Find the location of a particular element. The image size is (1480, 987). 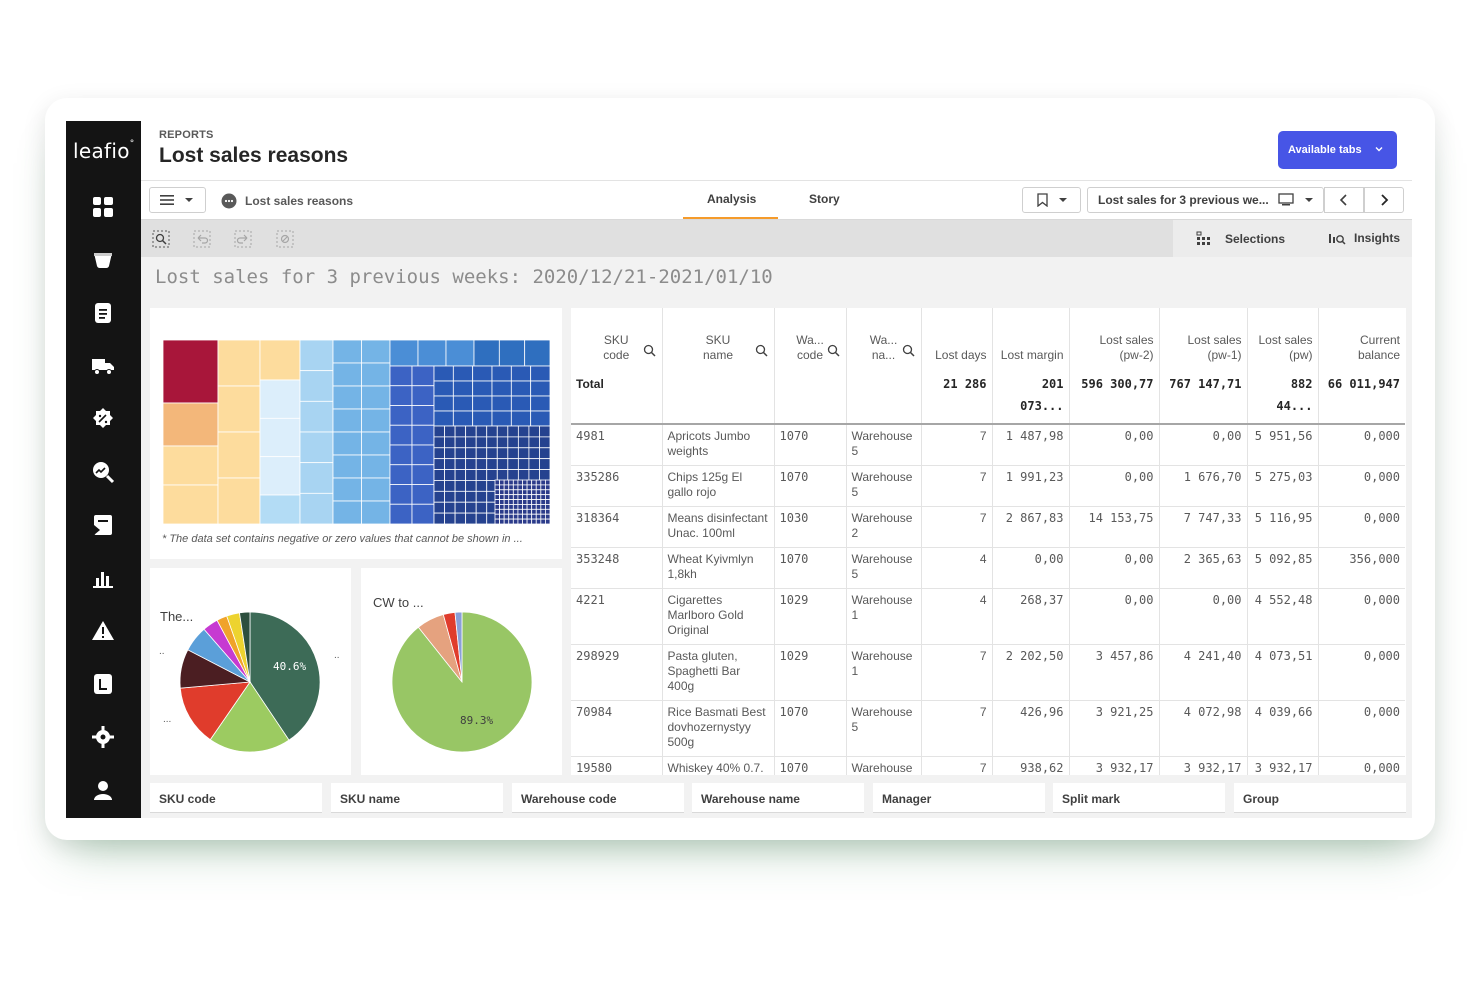

calendar-document-icon is located at coordinates (103, 684).